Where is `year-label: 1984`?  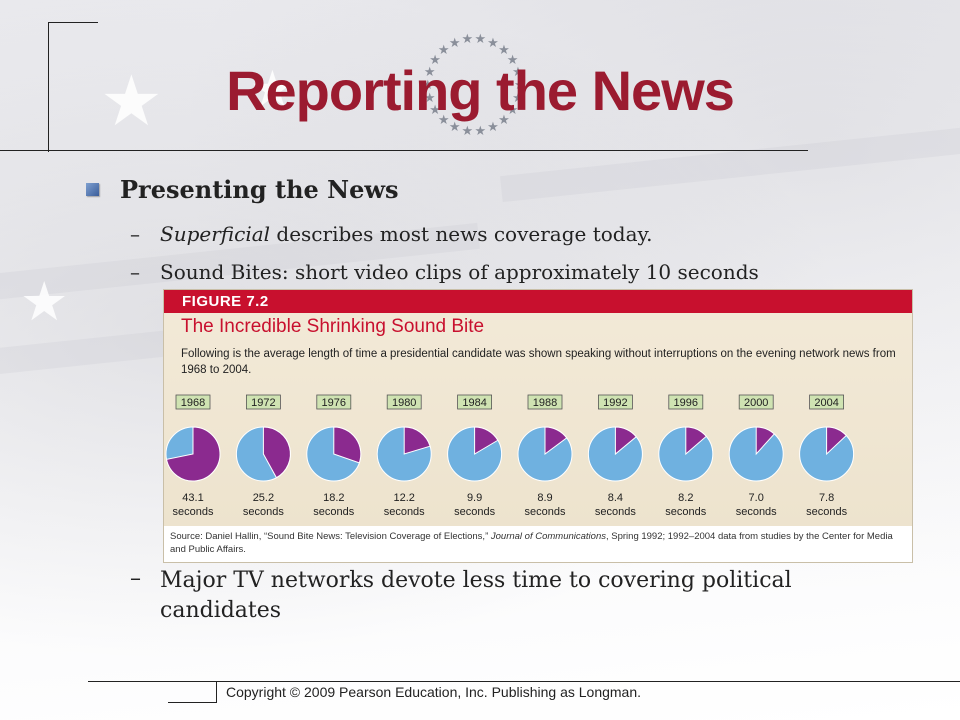
year-label: 1984 is located at coordinates (474, 403).